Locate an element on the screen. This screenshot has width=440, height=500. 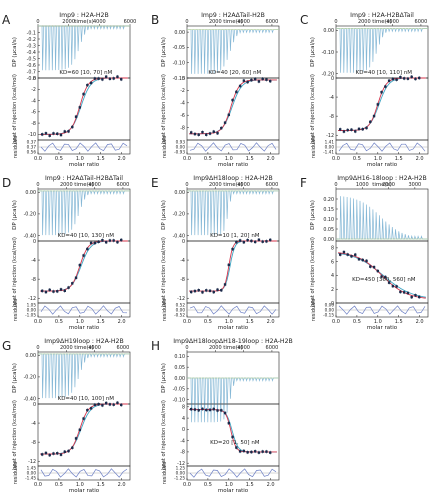
residual-tick-label: 1.45 is located at coordinates (32, 468).